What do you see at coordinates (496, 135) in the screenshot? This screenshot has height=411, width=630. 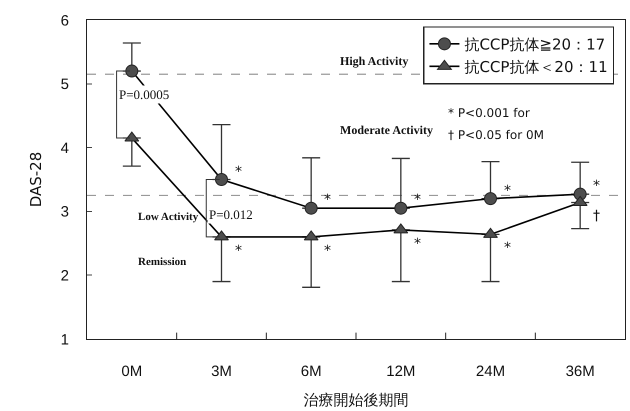 I see `annotation: † P<0.05 for 0M` at bounding box center [496, 135].